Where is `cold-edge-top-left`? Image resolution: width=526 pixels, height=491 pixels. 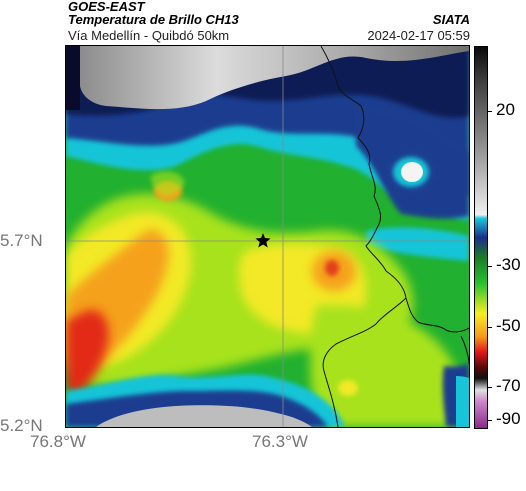
cold-edge-top-left is located at coordinates (73, 78).